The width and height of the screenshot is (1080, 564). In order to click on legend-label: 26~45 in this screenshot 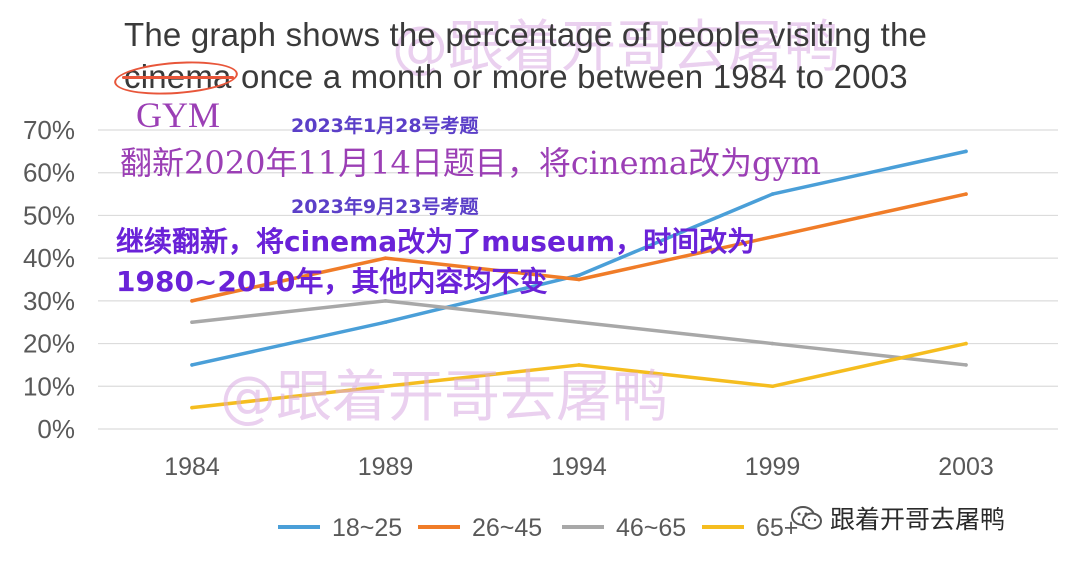, I will do `click(507, 528)`.